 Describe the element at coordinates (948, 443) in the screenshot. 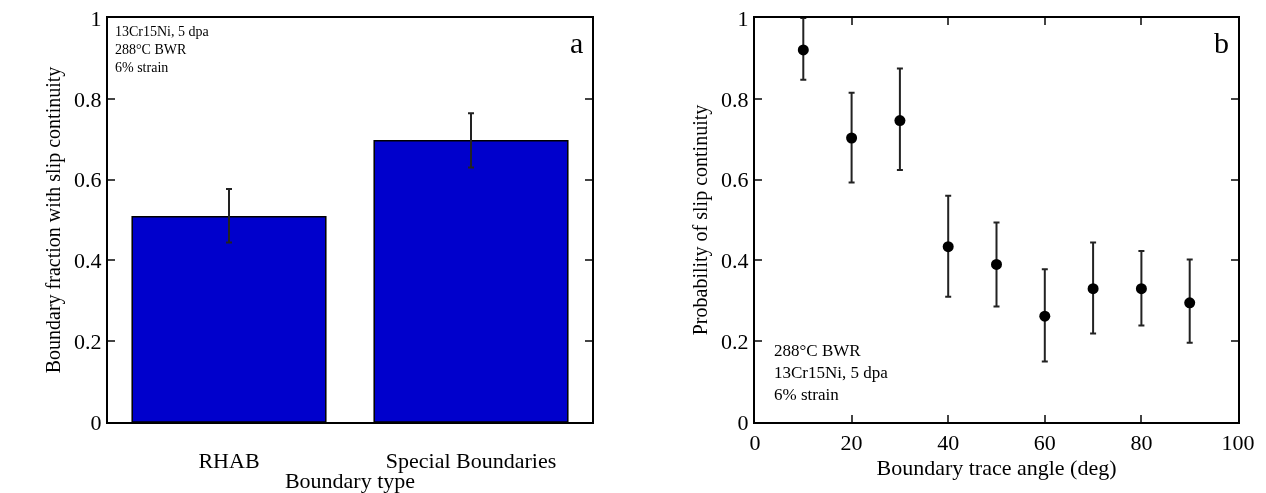

I see `x-tick-label: 40` at that location.